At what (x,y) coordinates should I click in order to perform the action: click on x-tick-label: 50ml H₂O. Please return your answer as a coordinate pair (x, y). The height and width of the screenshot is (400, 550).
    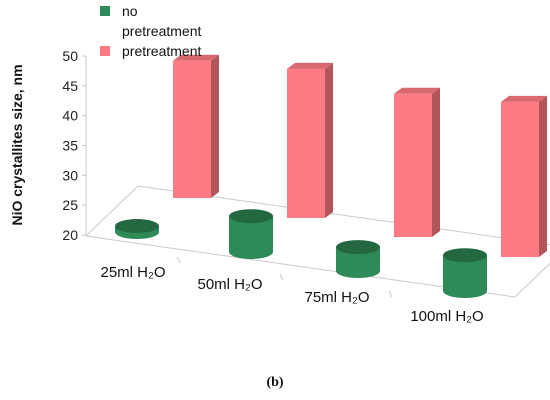
    Looking at the image, I should click on (229, 284).